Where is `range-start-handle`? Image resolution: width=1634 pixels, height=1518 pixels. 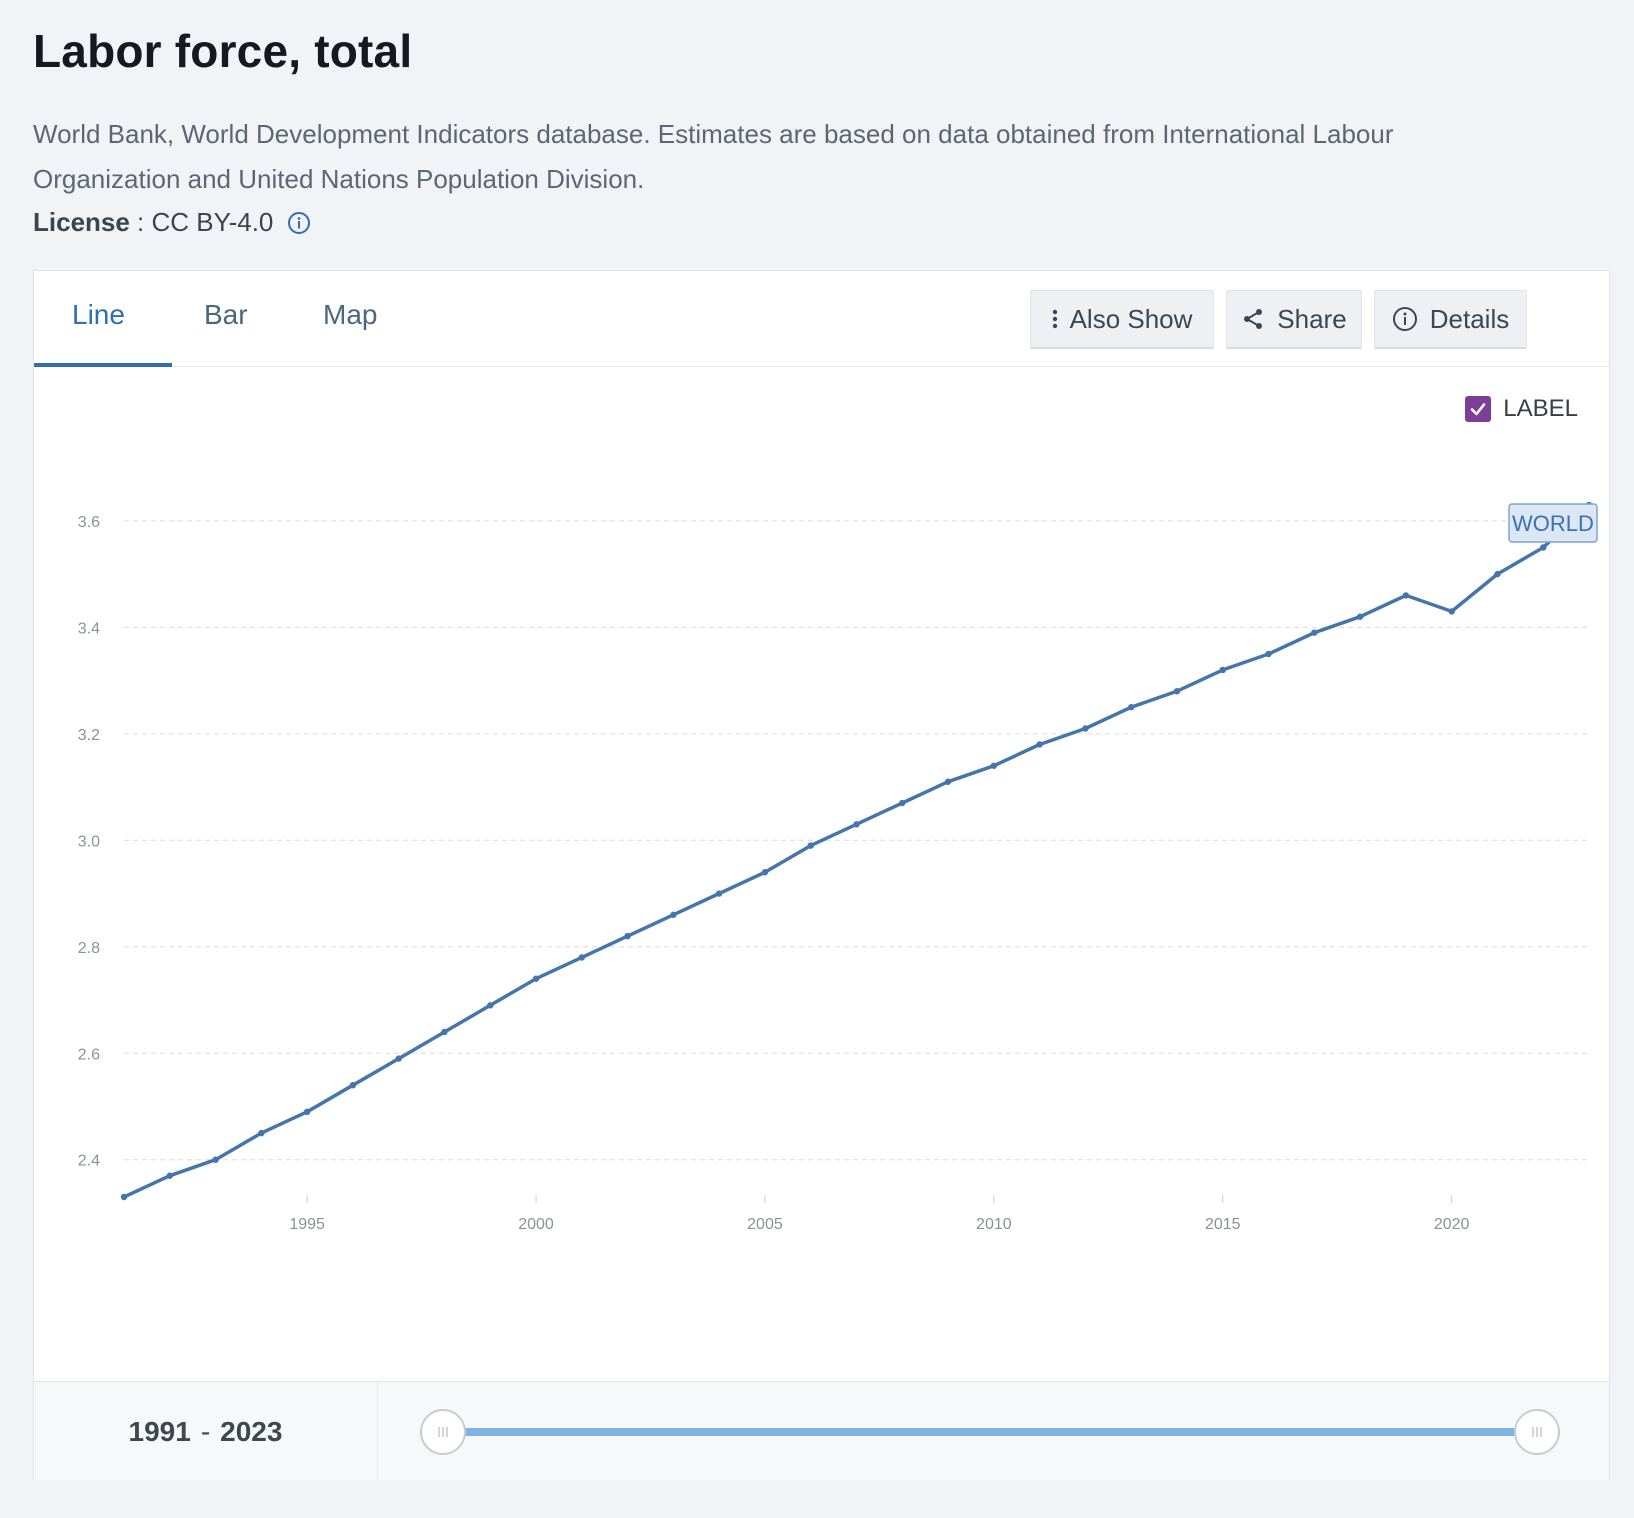
range-start-handle is located at coordinates (443, 1432).